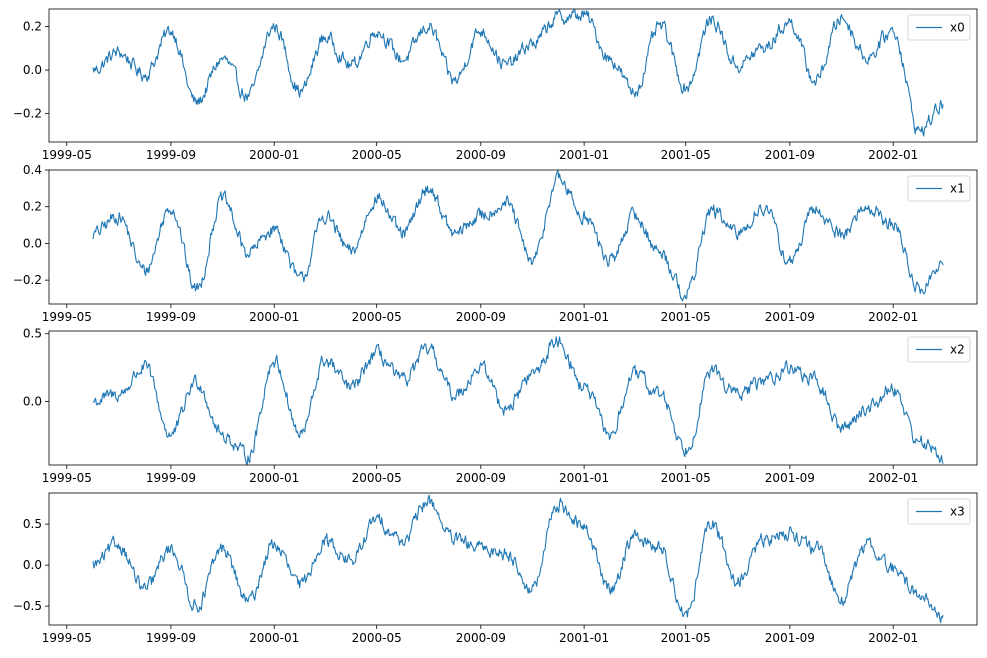 Image resolution: width=987 pixels, height=658 pixels. Describe the element at coordinates (939, 188) in the screenshot. I see `legend: x1` at that location.